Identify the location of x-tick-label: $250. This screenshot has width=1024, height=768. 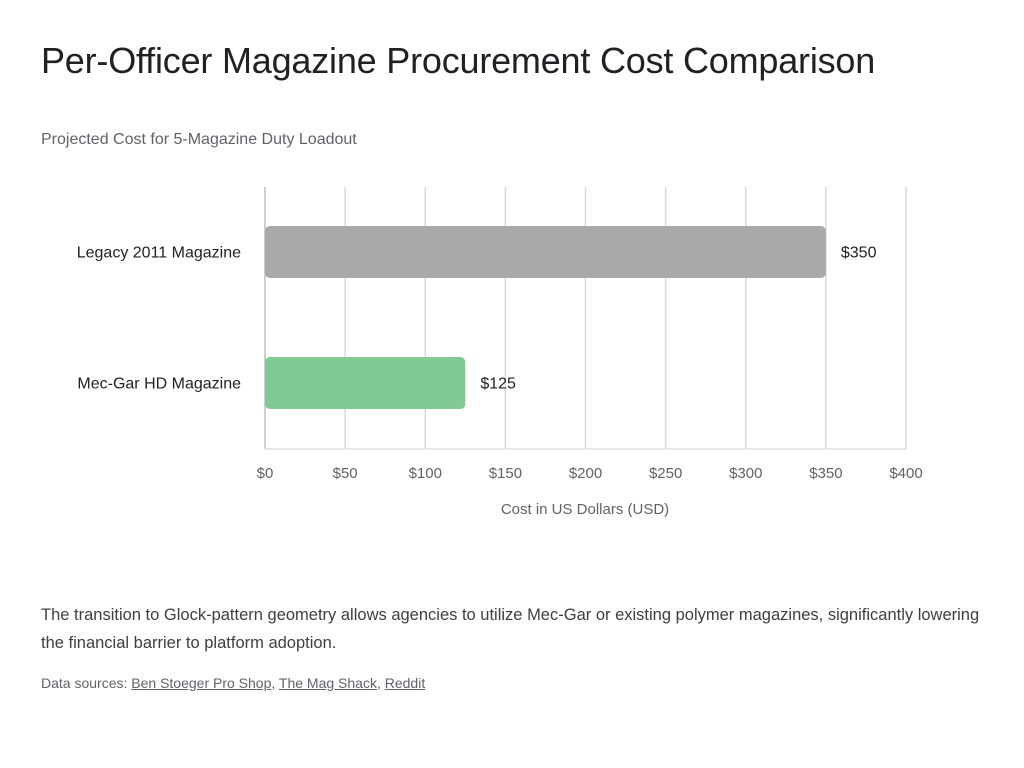
(665, 473).